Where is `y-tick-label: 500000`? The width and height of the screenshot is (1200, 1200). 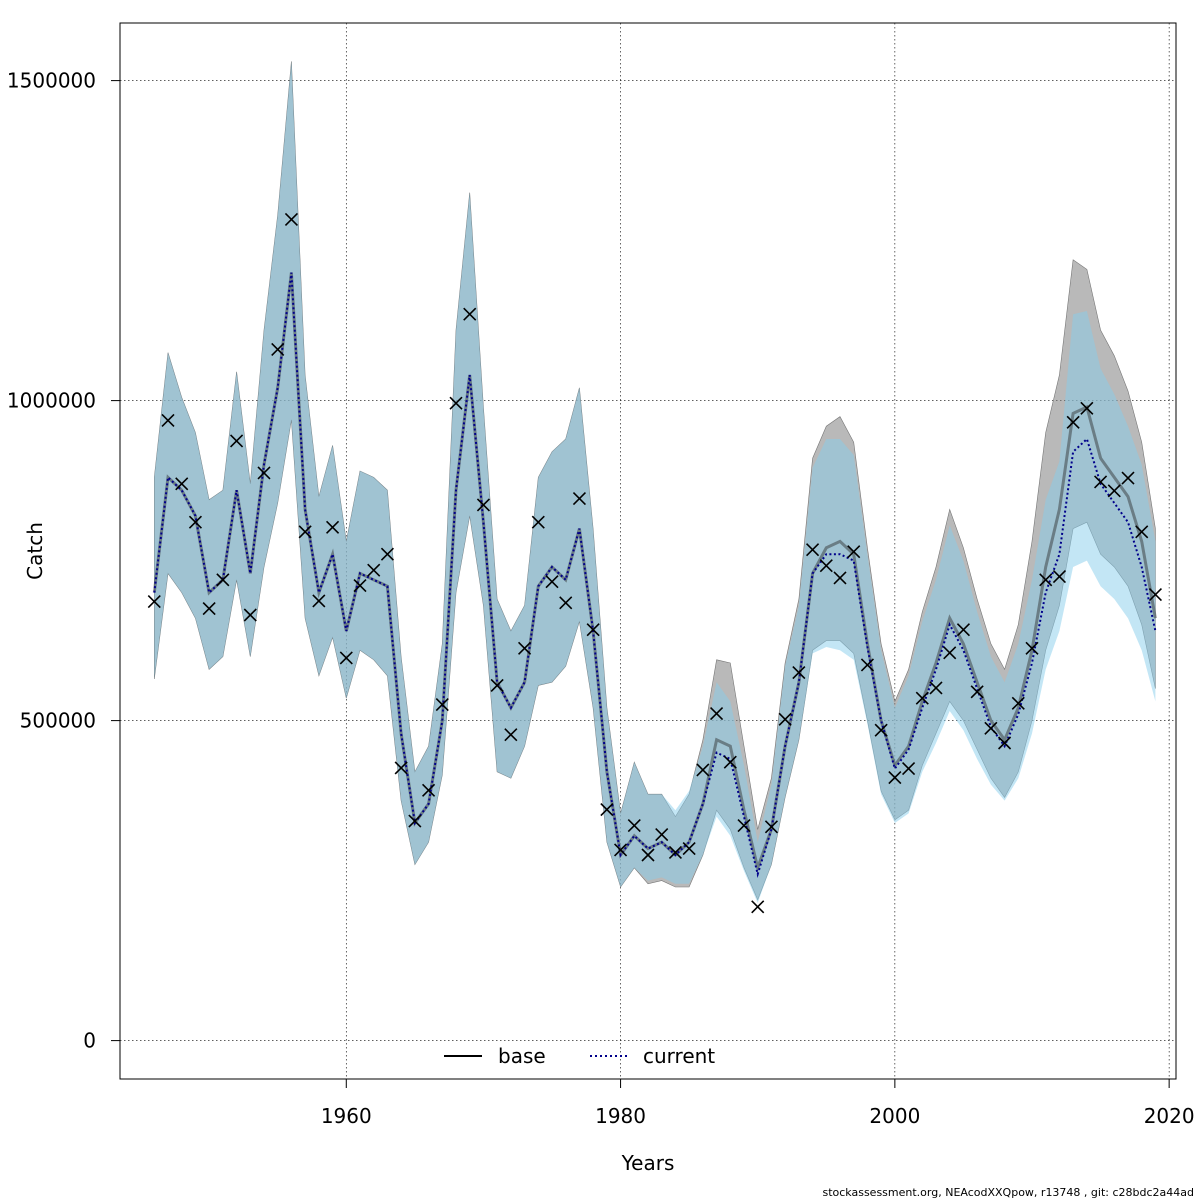 y-tick-label: 500000 is located at coordinates (58, 721).